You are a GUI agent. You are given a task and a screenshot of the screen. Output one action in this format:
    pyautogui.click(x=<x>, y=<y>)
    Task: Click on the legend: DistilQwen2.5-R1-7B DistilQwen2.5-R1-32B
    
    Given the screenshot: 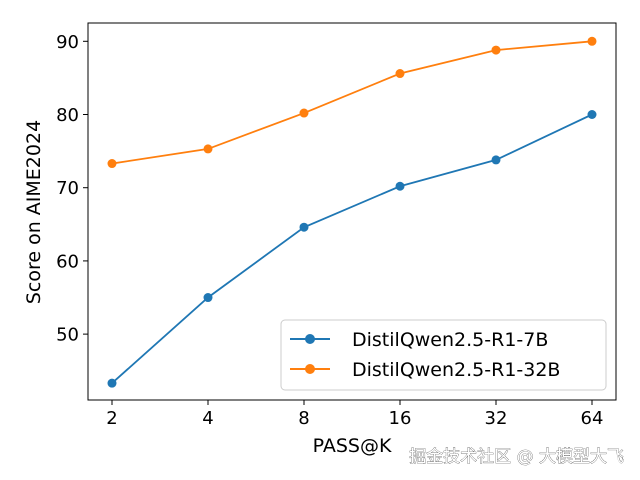 What is the action you would take?
    pyautogui.click(x=443, y=355)
    